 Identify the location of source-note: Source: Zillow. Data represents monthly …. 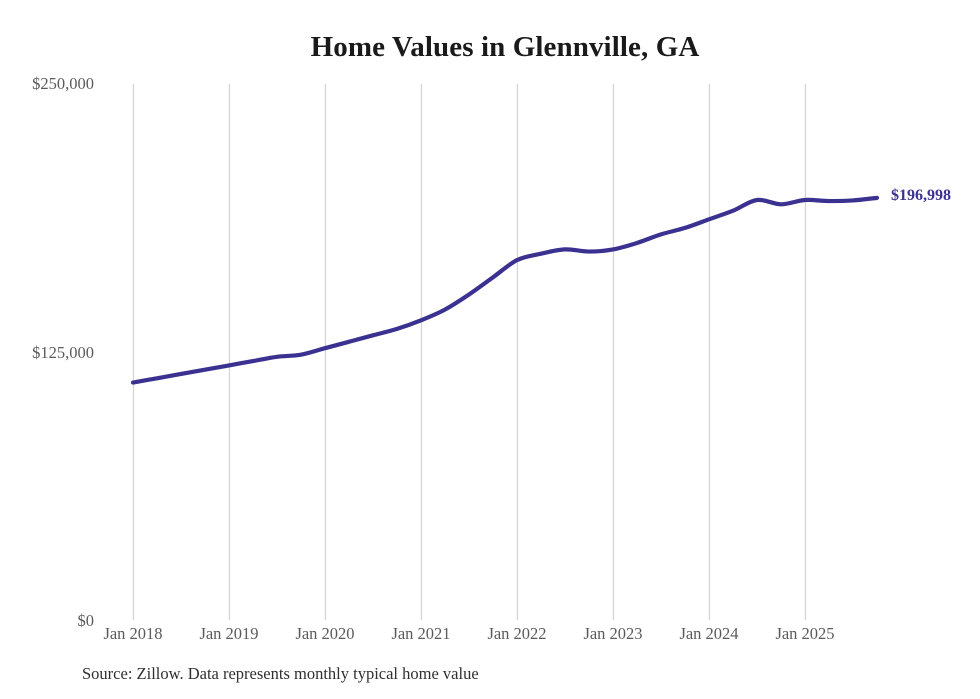
(280, 673).